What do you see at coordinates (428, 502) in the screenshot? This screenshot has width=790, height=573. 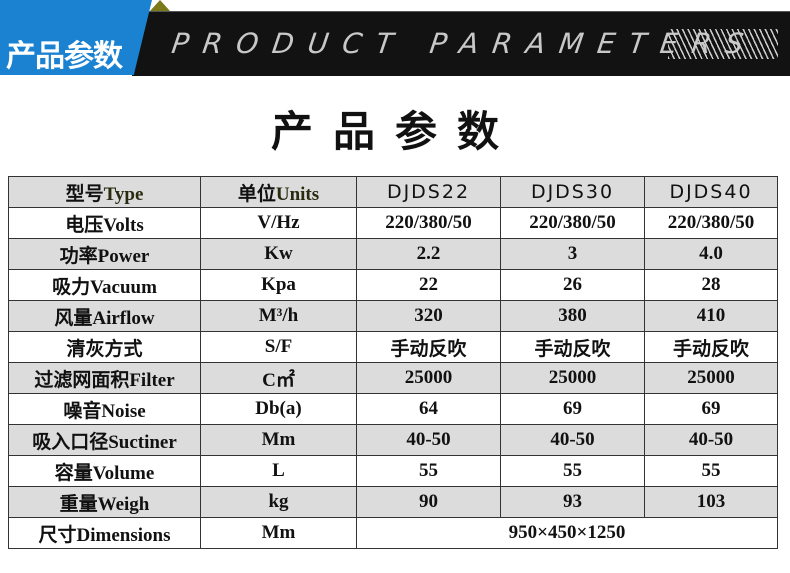 I see `row-value: 90` at bounding box center [428, 502].